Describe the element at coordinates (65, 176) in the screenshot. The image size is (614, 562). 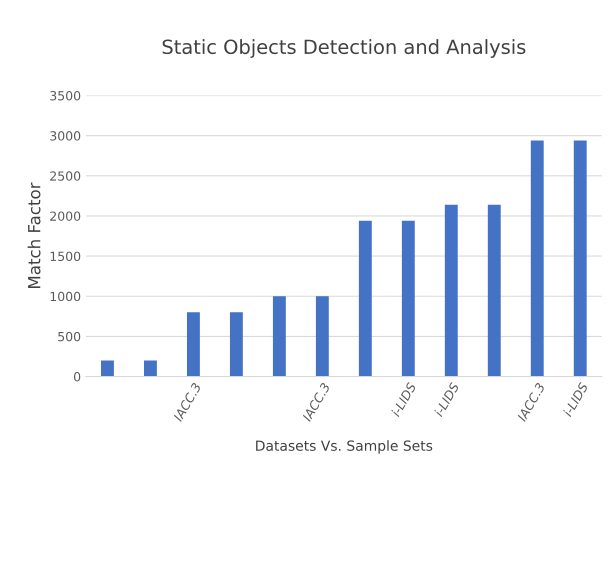
I see `y-tick-label: 2500` at that location.